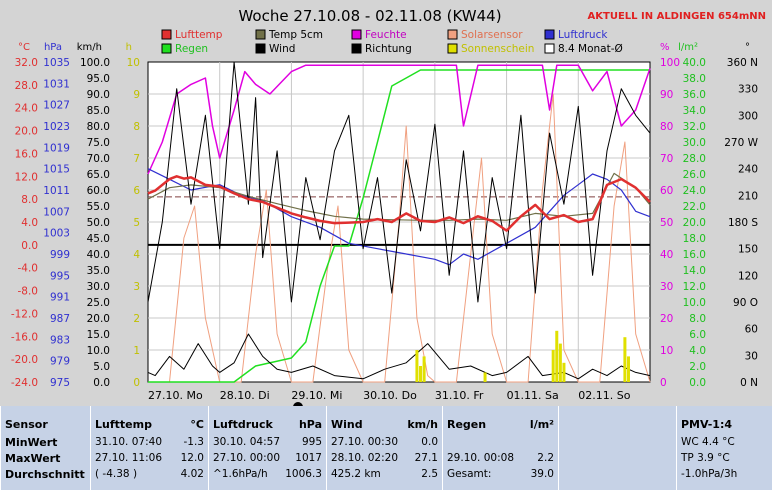 This screenshot has height=490, width=772. I want to click on stats-pmv-dewpoint: TP 3.9 °C, so click(705, 458).